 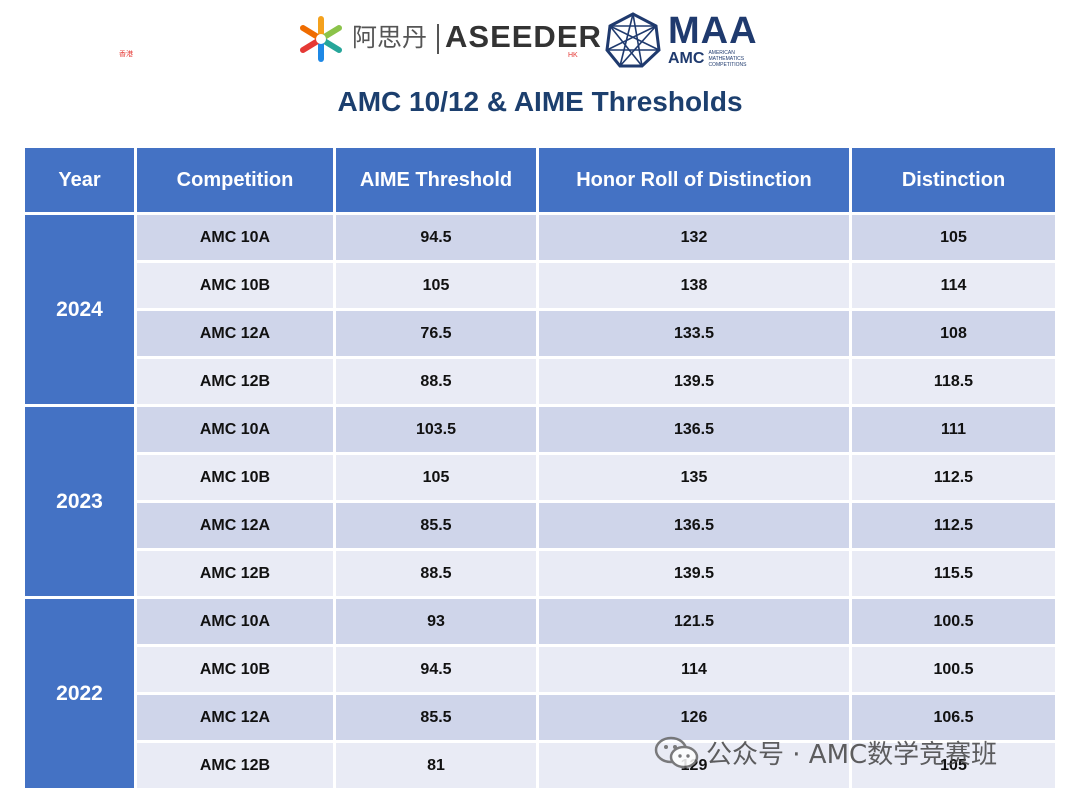 I want to click on aseeder-star-icon, so click(x=321, y=39).